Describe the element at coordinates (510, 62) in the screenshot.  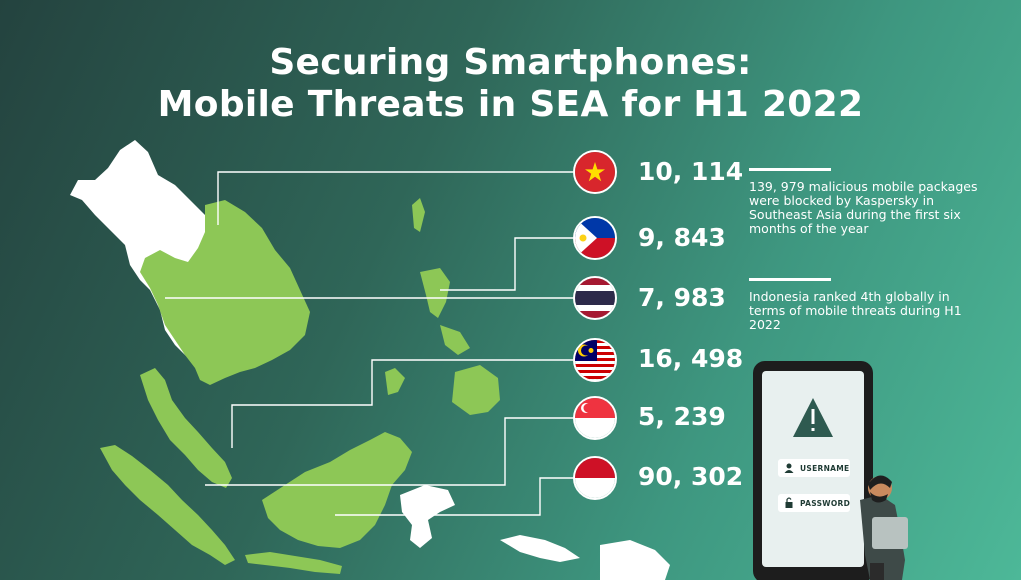
I see `title-line-1: Securing Smartphones:` at that location.